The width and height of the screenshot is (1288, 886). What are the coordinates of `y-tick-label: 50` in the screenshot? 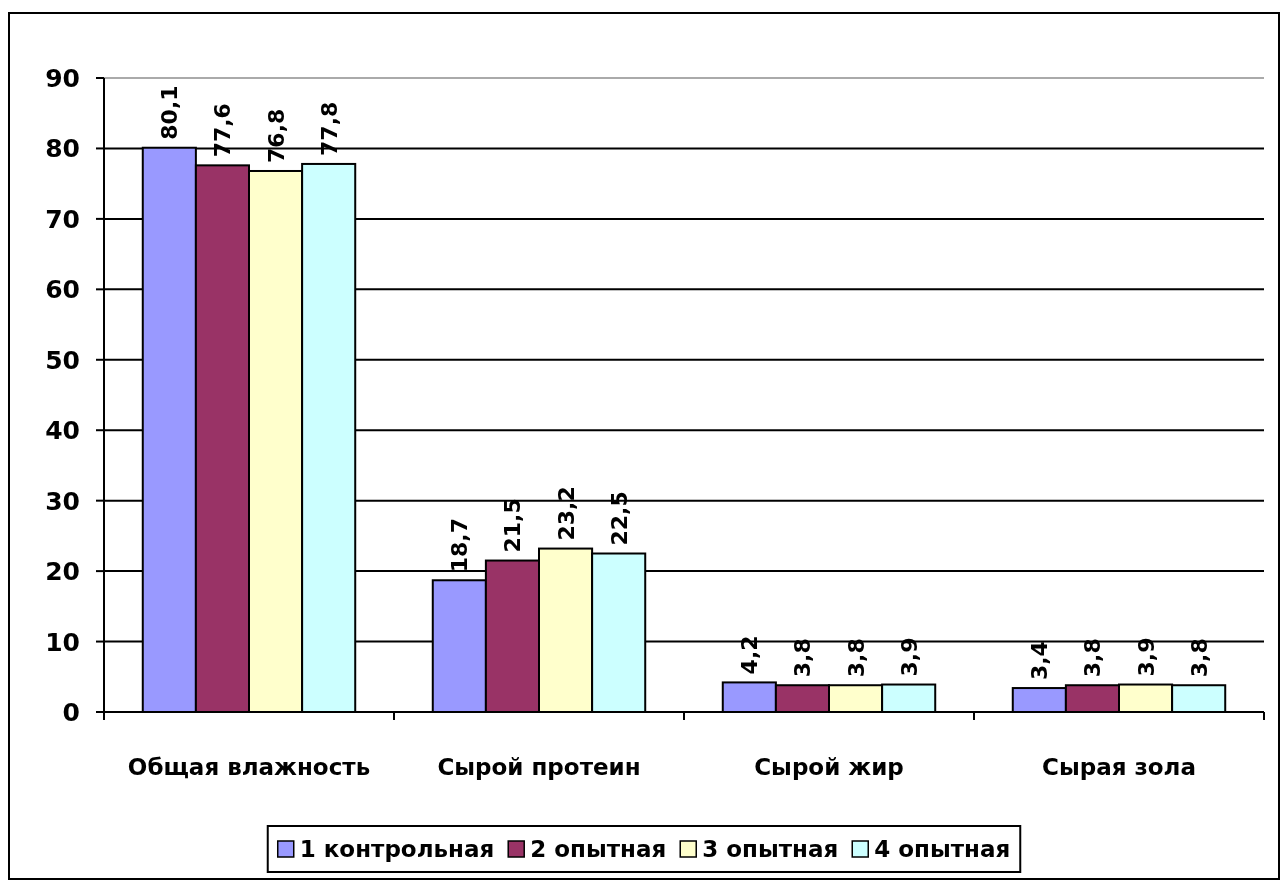 It's located at (62, 360).